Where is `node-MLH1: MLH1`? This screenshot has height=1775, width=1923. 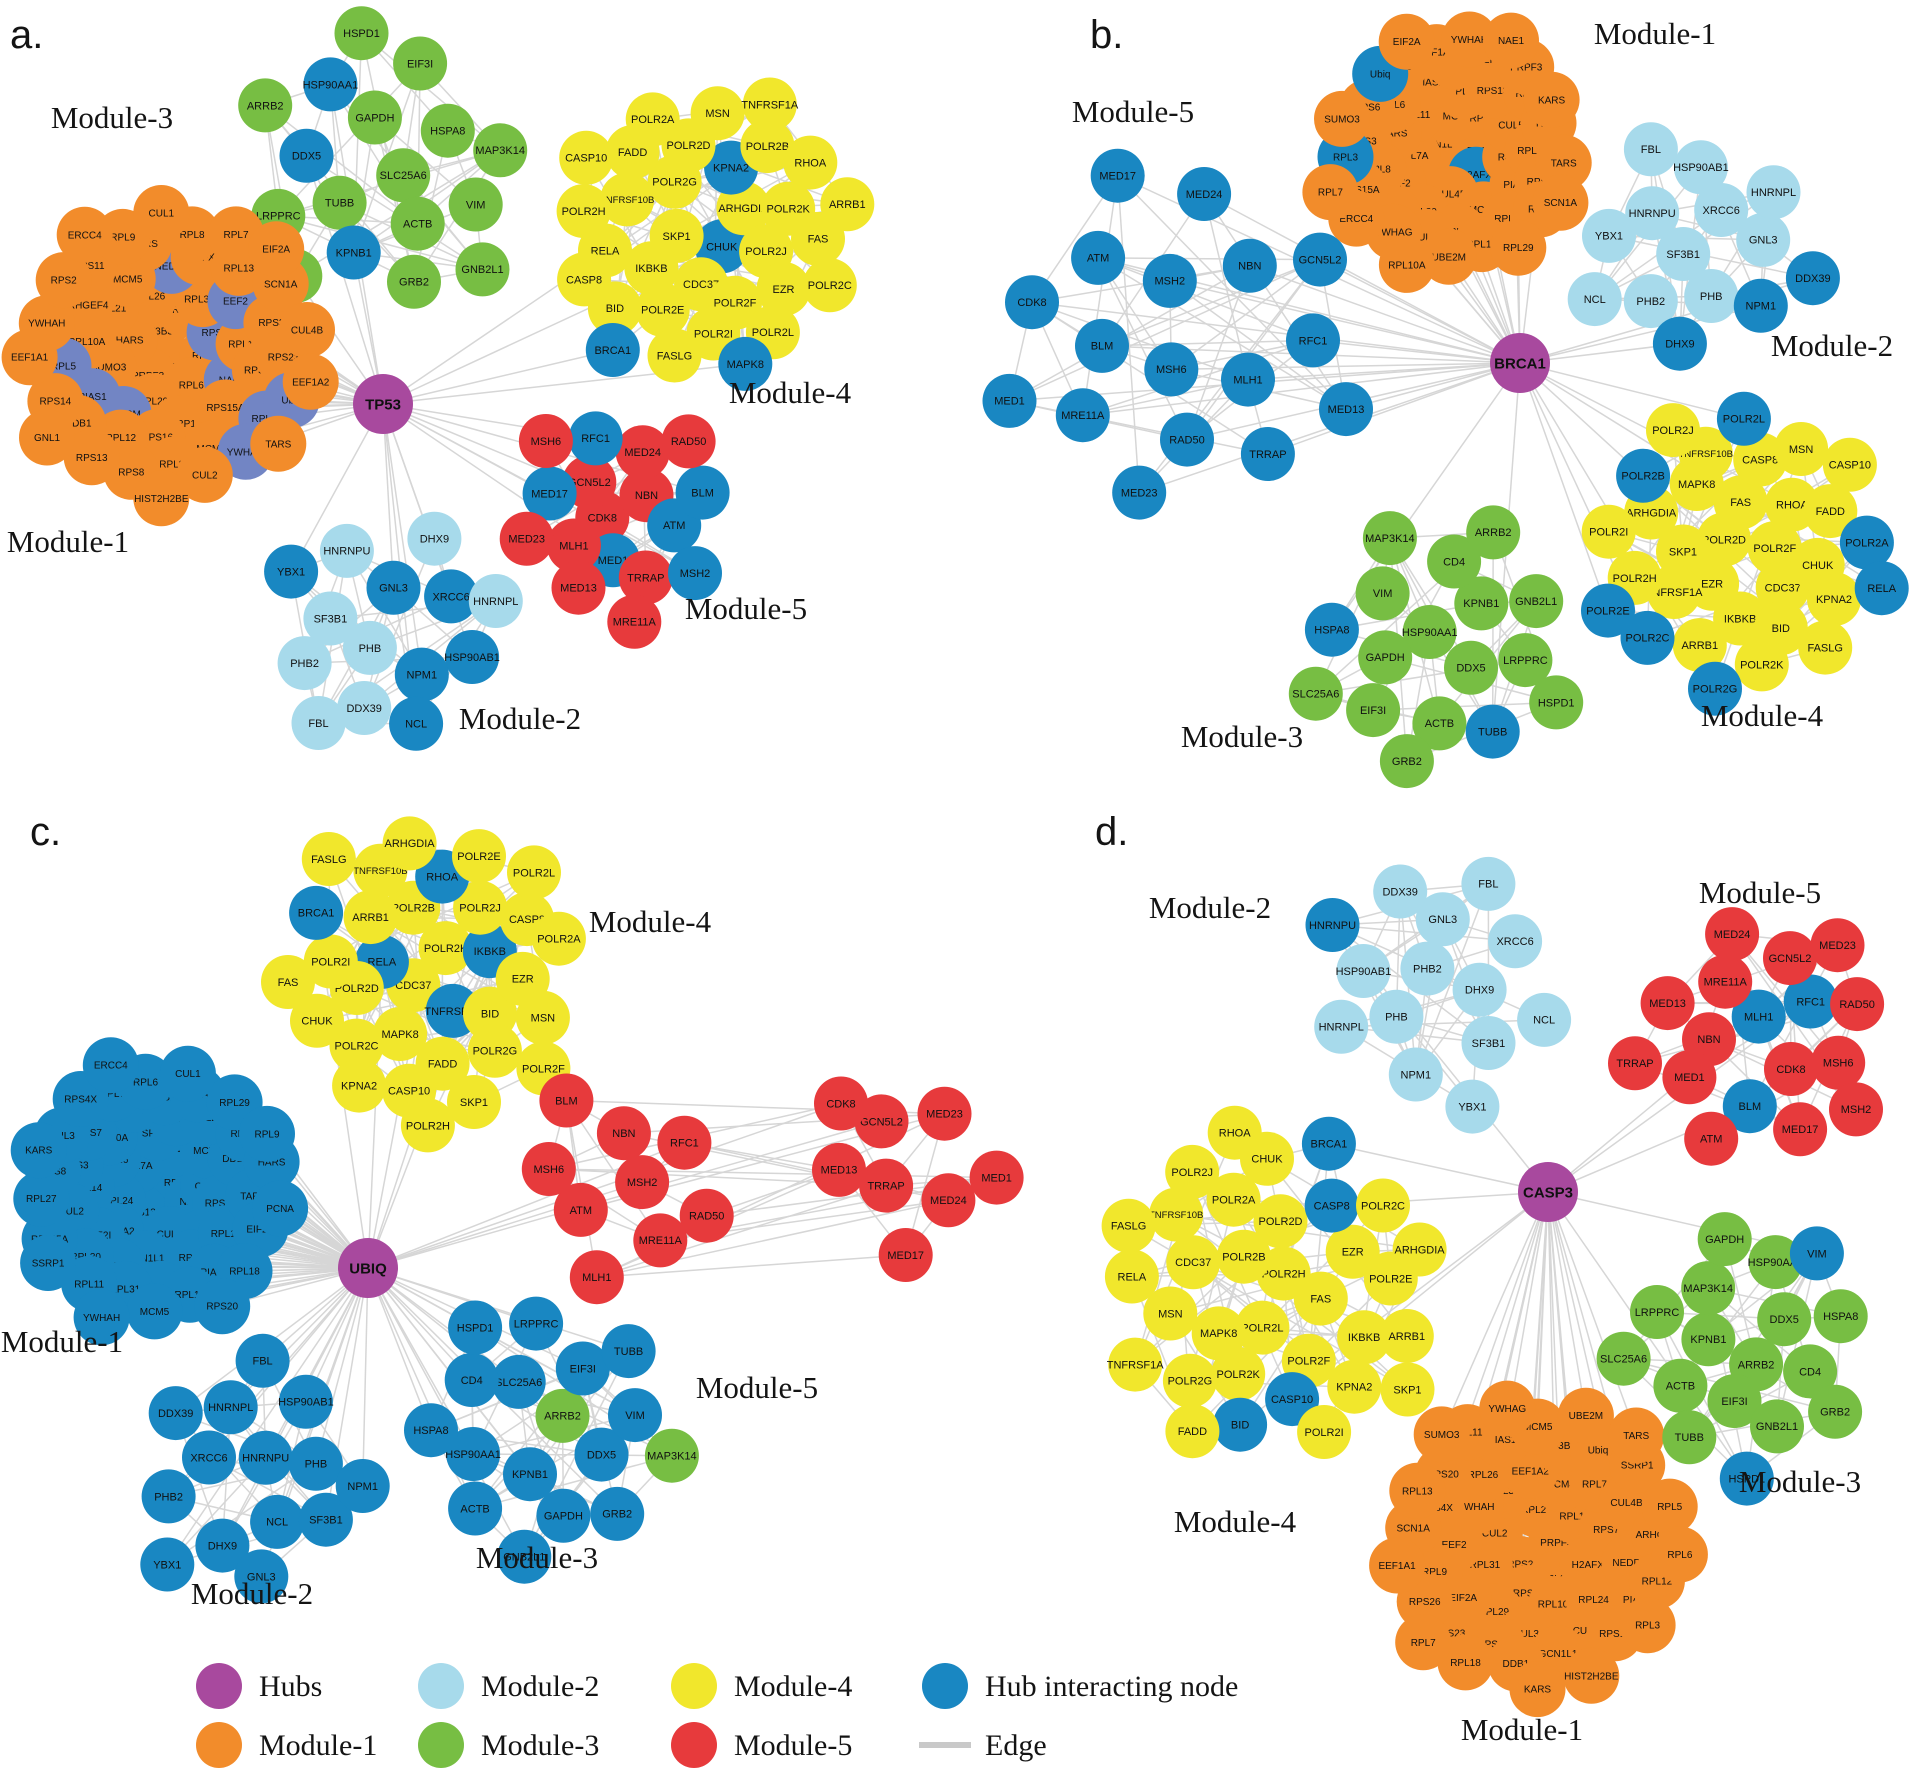 node-MLH1: MLH1 is located at coordinates (1248, 379).